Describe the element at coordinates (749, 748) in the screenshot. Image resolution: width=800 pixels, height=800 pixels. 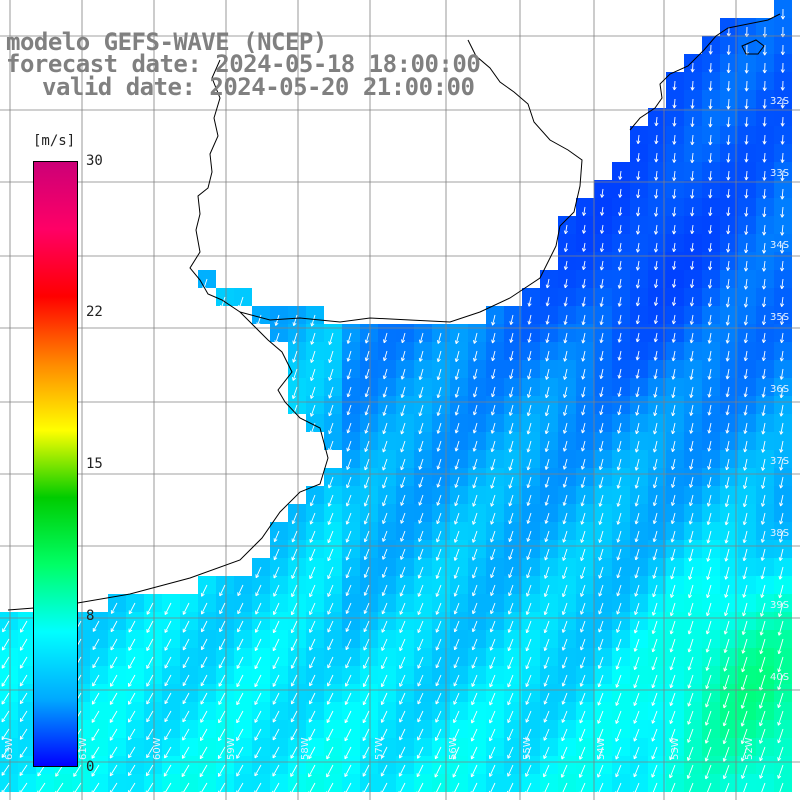
I see `longitude-label: 52W` at that location.